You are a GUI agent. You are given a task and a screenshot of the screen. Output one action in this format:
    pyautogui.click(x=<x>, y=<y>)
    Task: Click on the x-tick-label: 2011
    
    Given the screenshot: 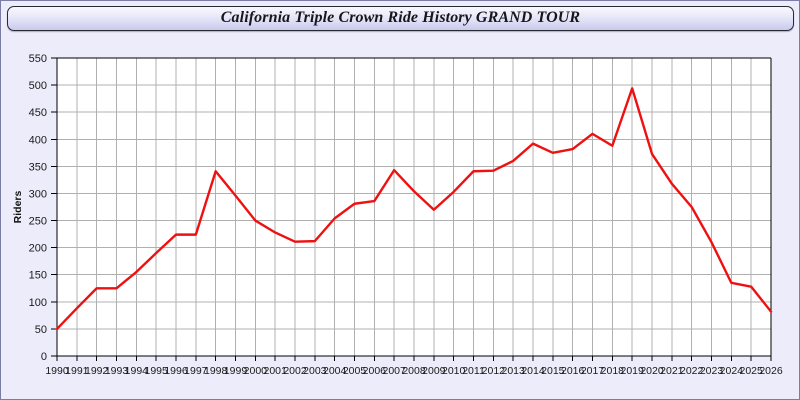 What is the action you would take?
    pyautogui.click(x=473, y=371)
    